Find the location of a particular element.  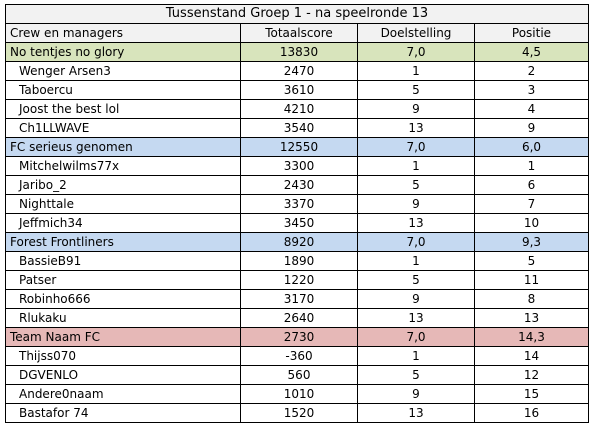

manager-row: Andere0naam 1010 9 15 is located at coordinates (297, 394).